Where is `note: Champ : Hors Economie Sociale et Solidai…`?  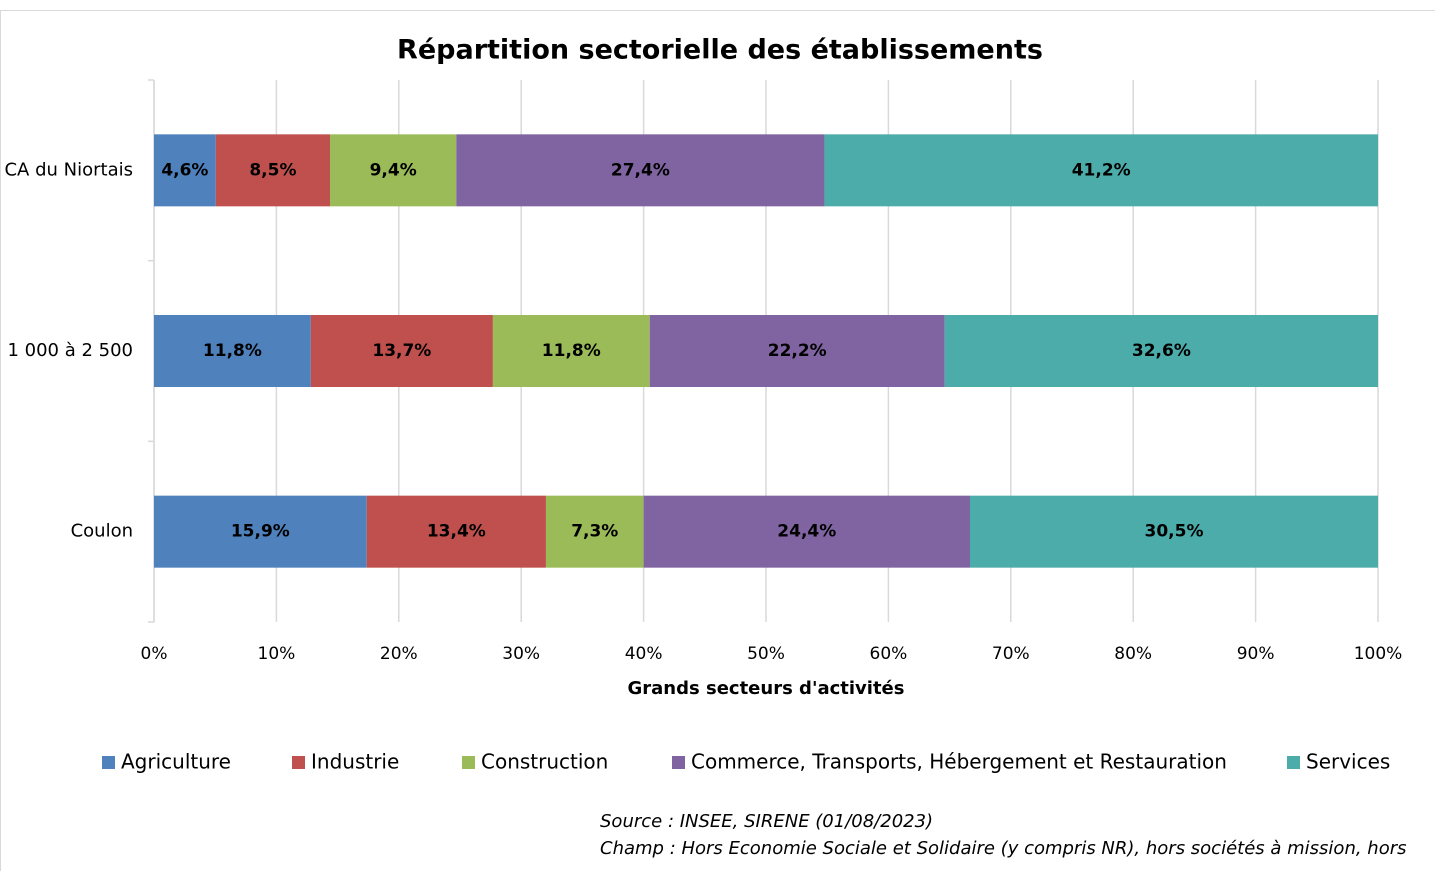 note: Champ : Hors Economie Sociale et Solidai… is located at coordinates (1003, 848).